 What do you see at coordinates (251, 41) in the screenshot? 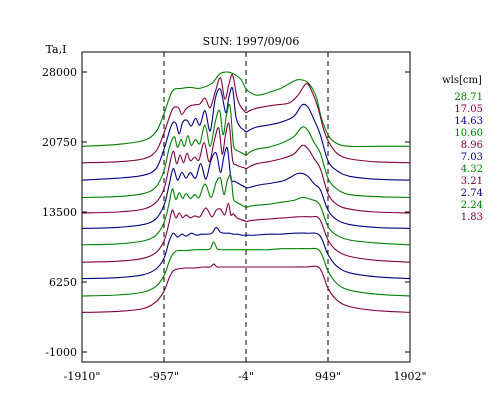
I see `chart-title: SUN: 1997/09/06` at bounding box center [251, 41].